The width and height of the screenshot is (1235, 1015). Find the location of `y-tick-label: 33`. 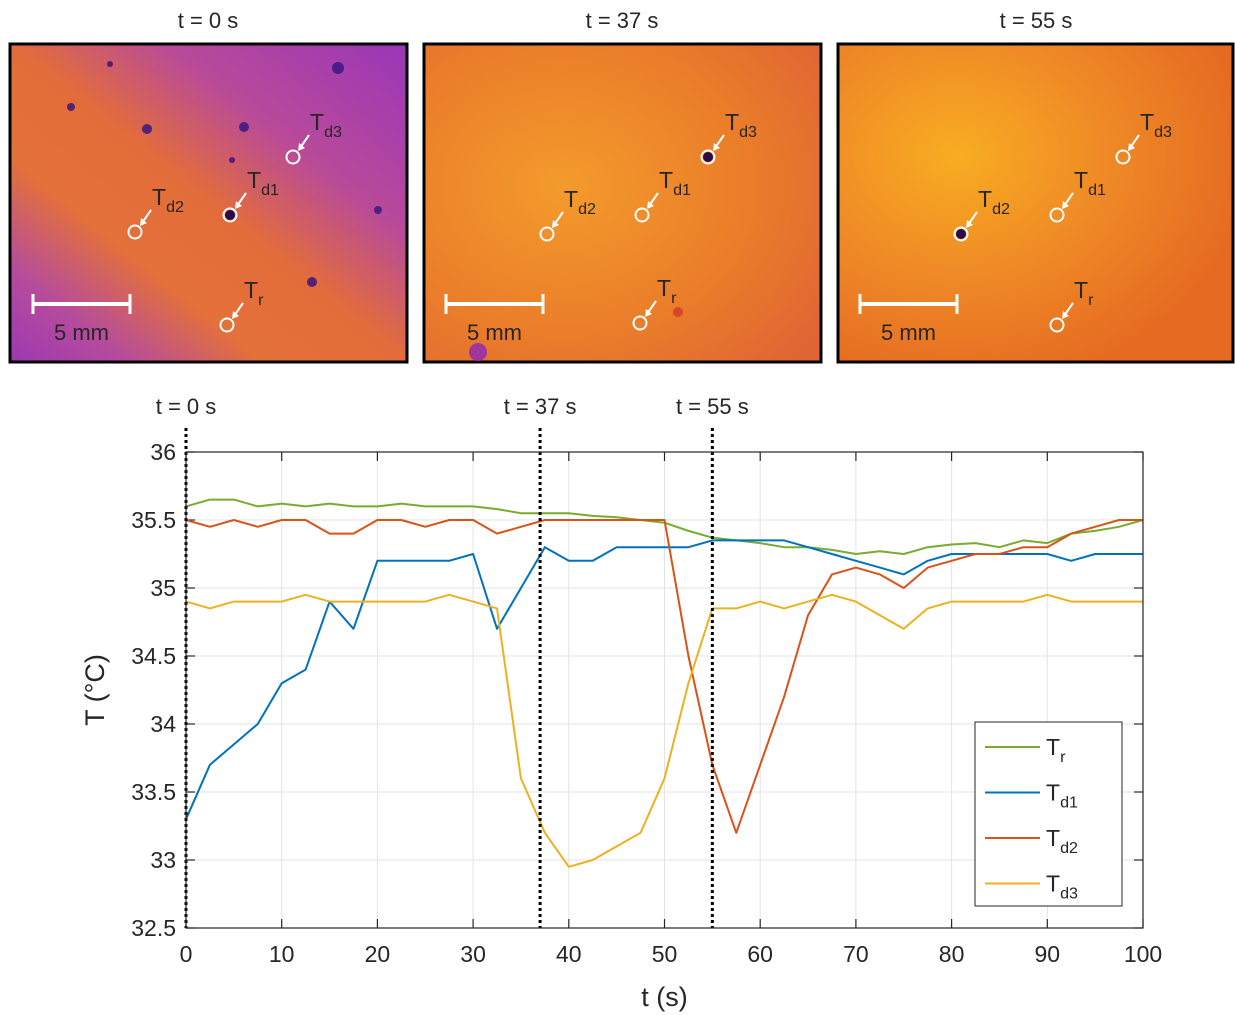

y-tick-label: 33 is located at coordinates (163, 860).